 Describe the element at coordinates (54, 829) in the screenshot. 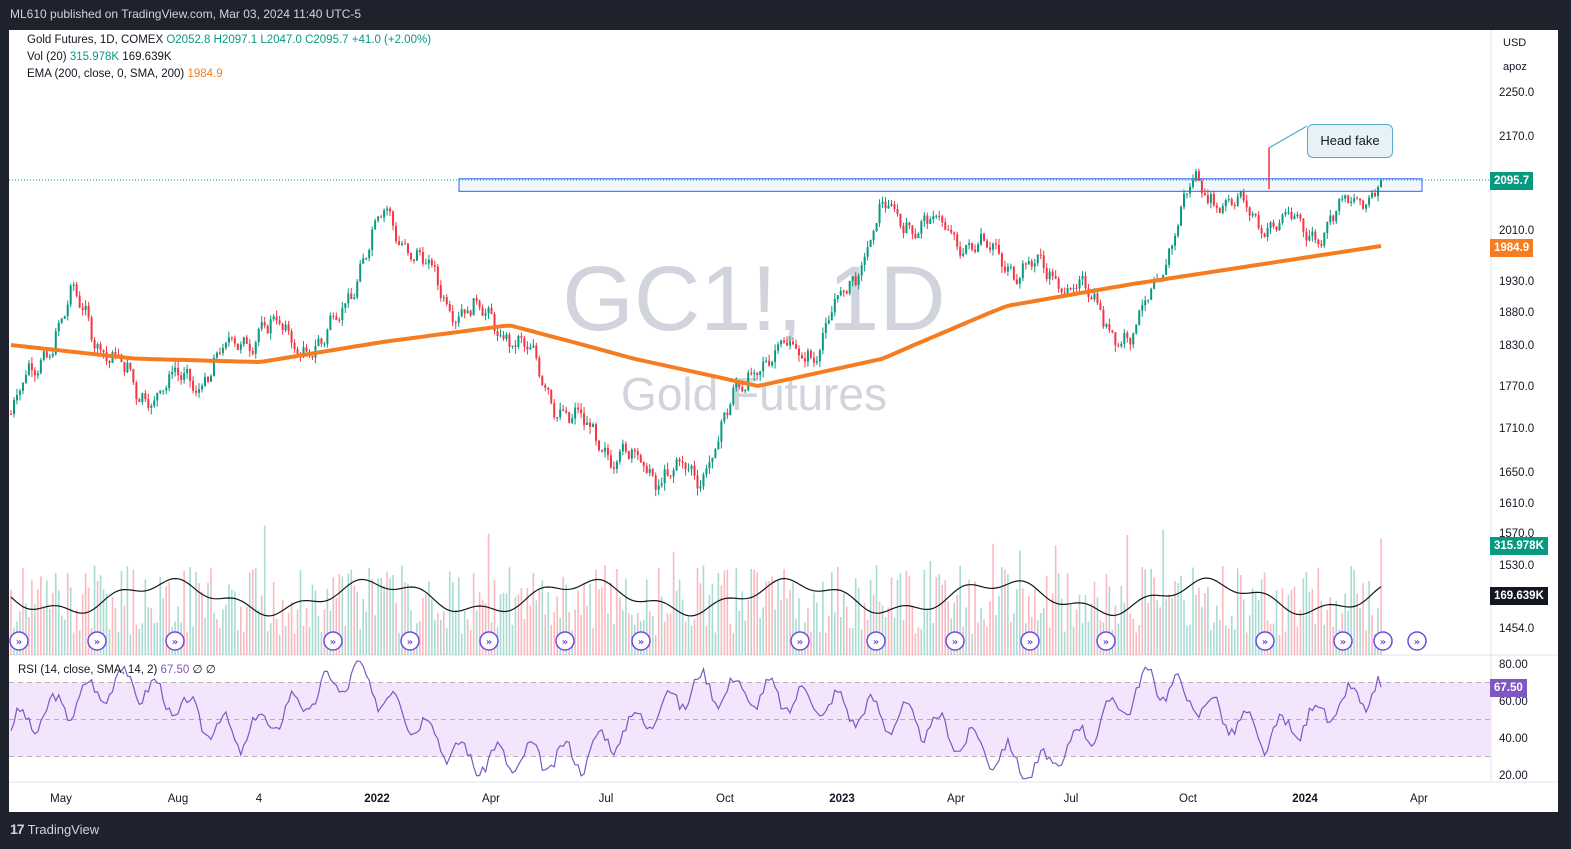

I see `tradingview-logo: 17 TradingView` at that location.